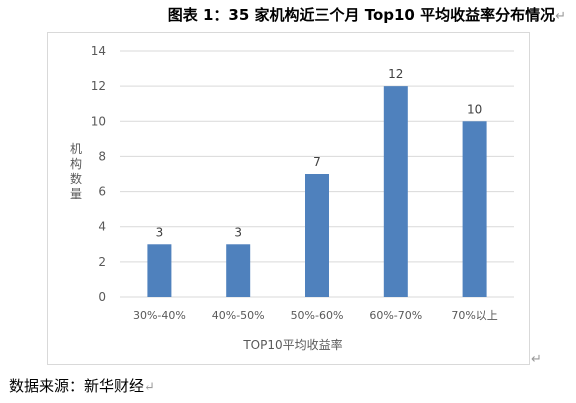  Describe the element at coordinates (98, 121) in the screenshot. I see `y-tick-label: 10` at that location.